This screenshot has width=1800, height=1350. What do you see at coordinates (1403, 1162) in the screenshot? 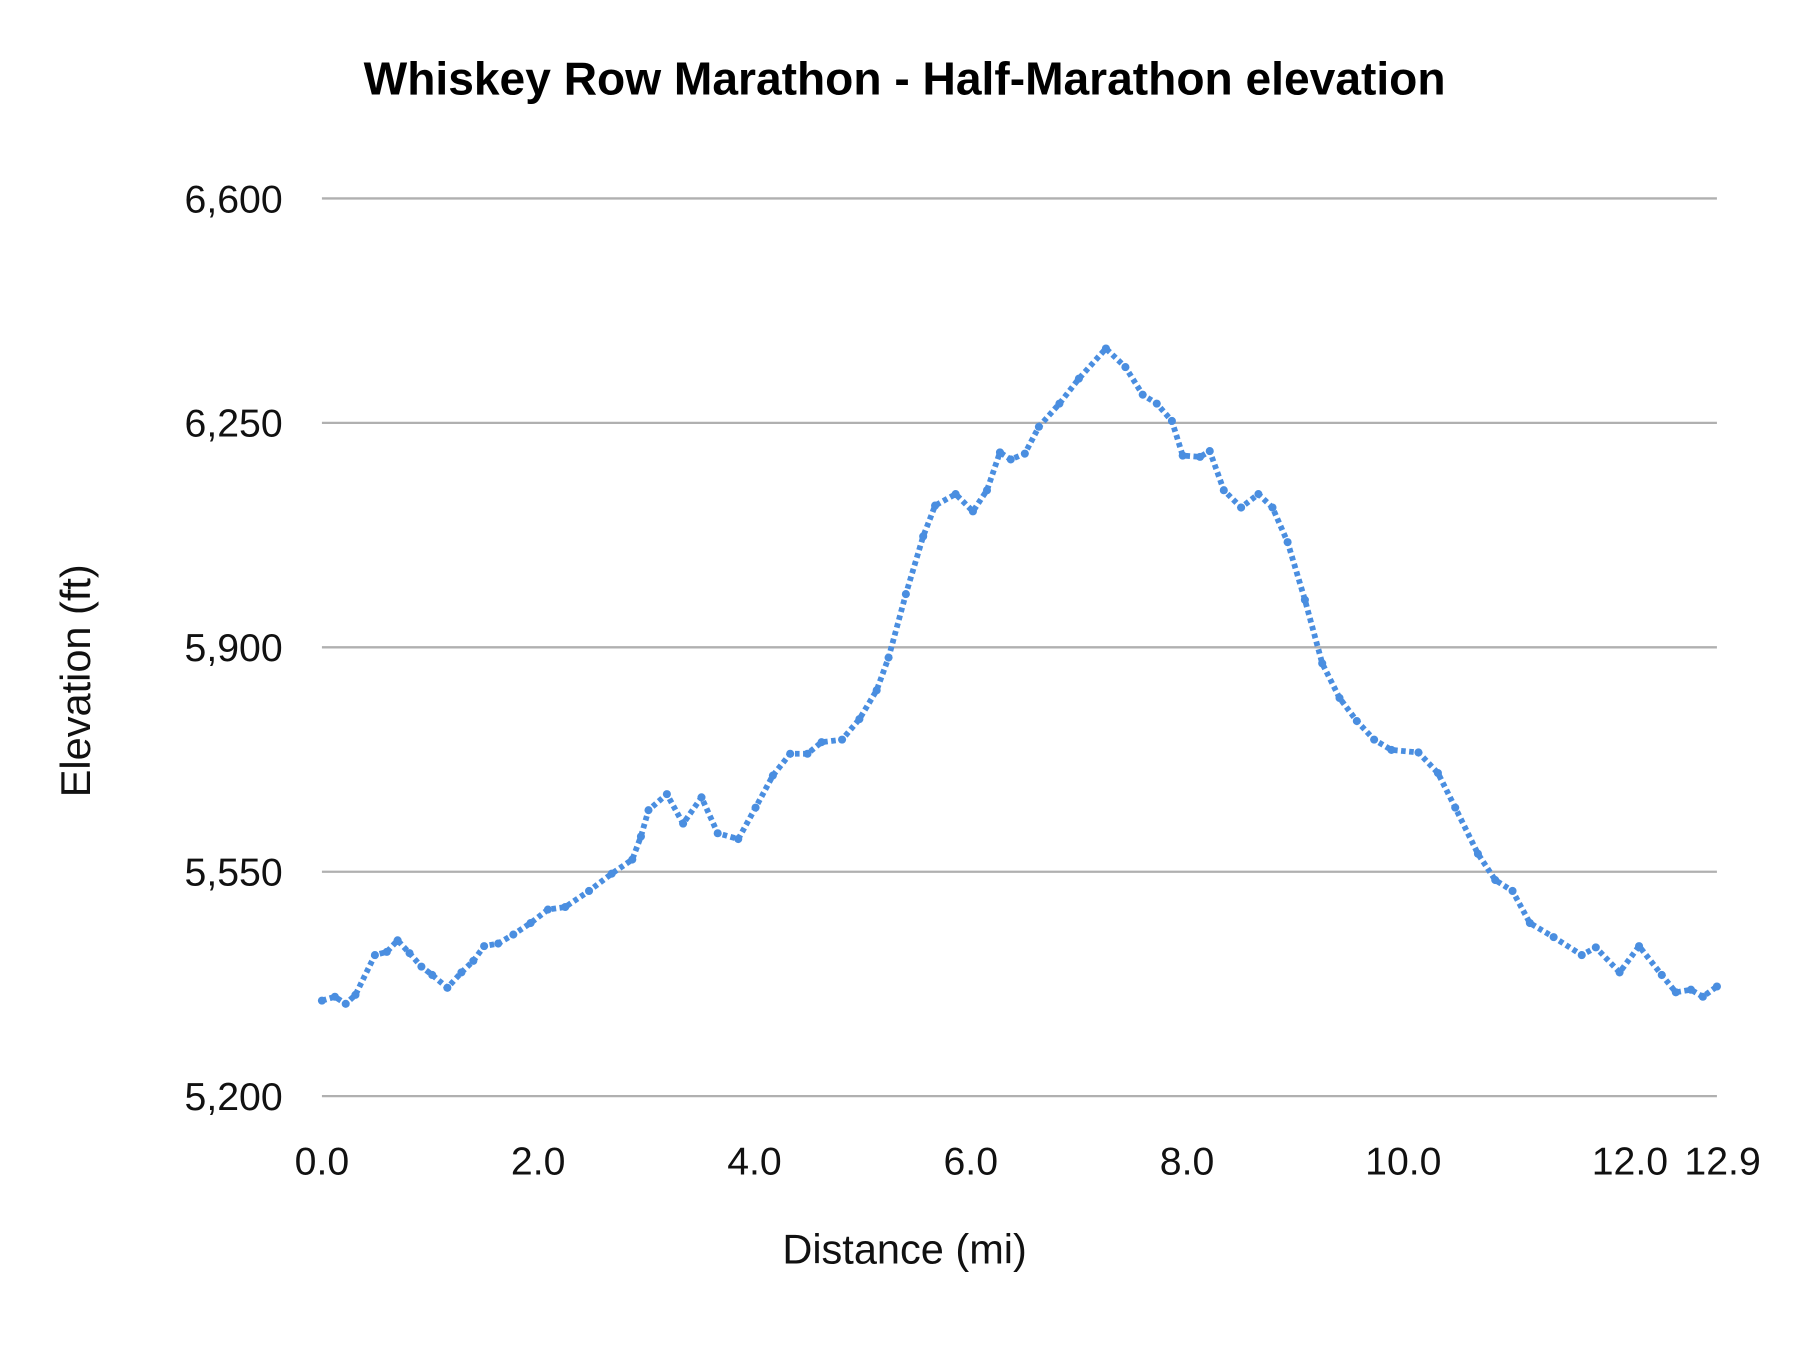
I see `x-tick-label: 10.0` at bounding box center [1403, 1162].